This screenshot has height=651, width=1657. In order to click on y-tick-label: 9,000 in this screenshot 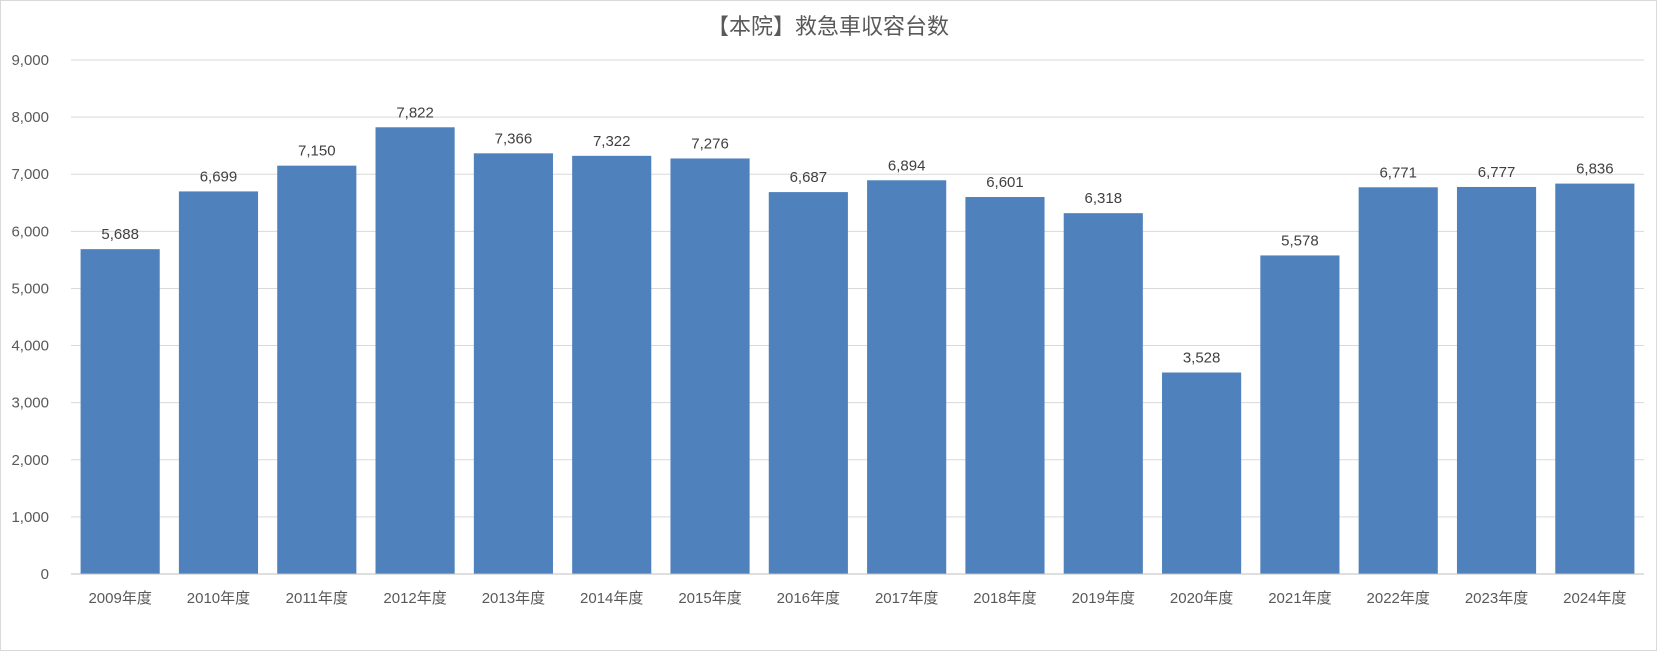, I will do `click(30, 60)`.